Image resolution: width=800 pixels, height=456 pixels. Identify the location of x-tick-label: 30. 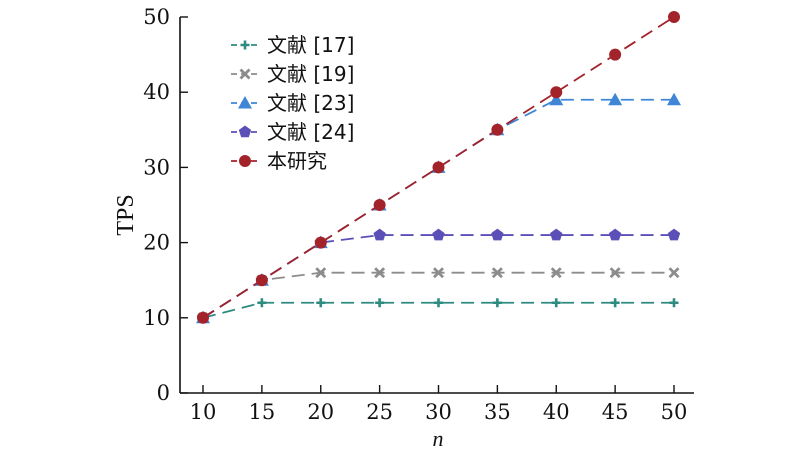
(438, 412).